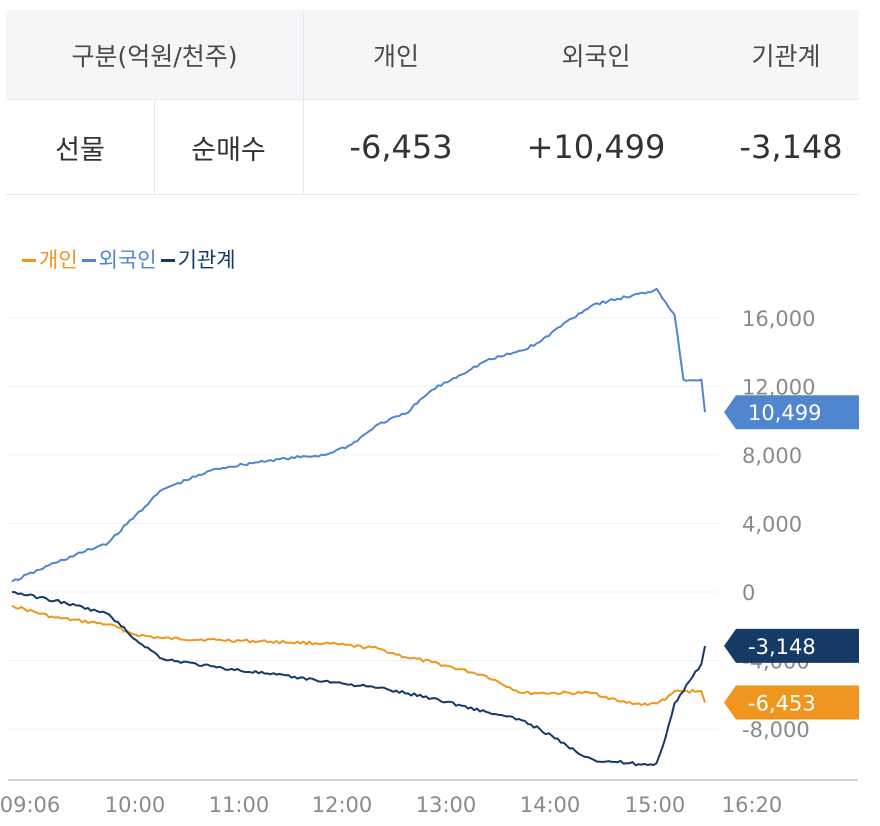  What do you see at coordinates (391, 805) in the screenshot?
I see `x-axis-labels: 09:06 10:00 11:00 12:00 13:00 14:00 15:00 16:20` at bounding box center [391, 805].